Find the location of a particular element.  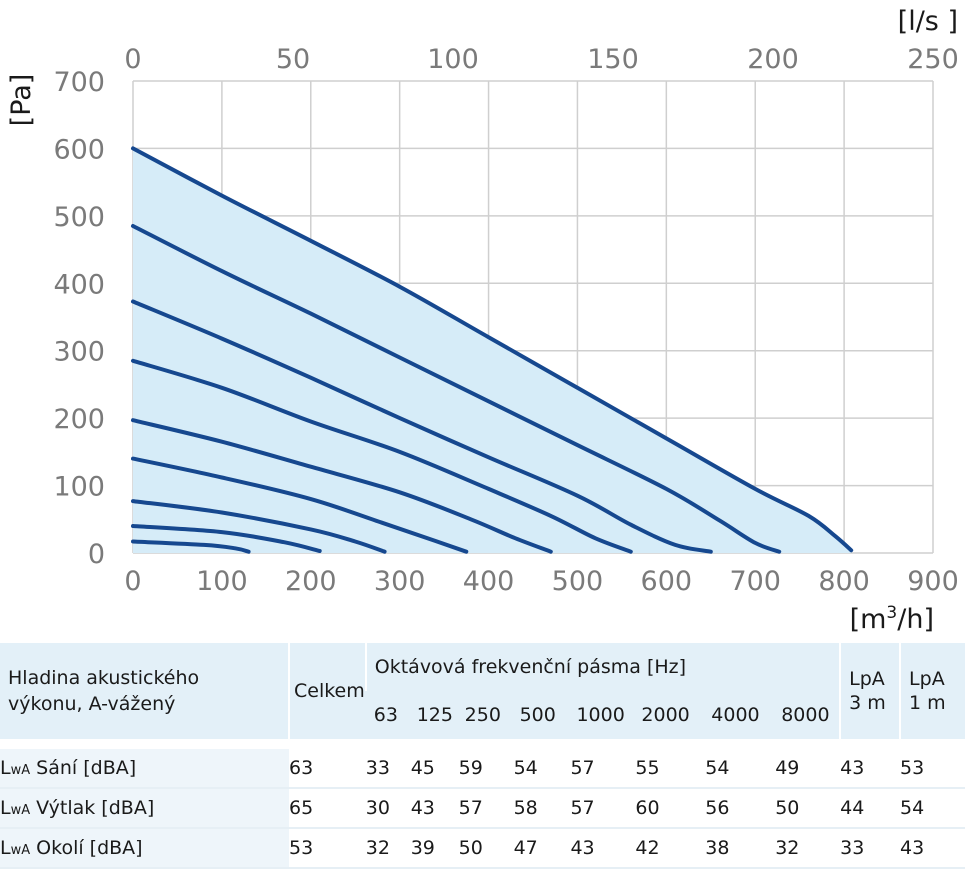

frequency-header-row: 63 125 250 500 1000 2000 4000 8000 is located at coordinates (482, 715).